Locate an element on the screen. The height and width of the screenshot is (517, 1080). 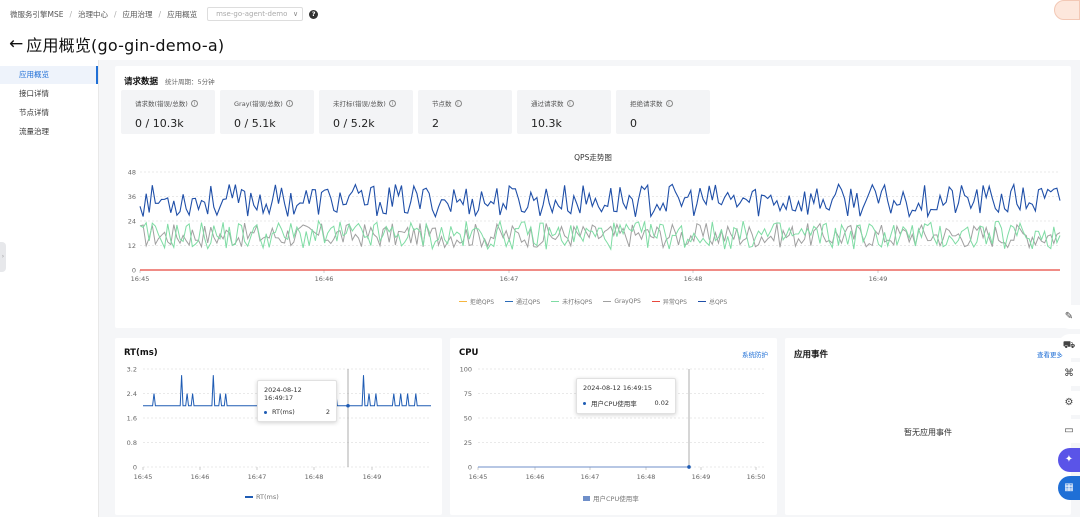
legend-label: GrayQPS is located at coordinates (627, 301).